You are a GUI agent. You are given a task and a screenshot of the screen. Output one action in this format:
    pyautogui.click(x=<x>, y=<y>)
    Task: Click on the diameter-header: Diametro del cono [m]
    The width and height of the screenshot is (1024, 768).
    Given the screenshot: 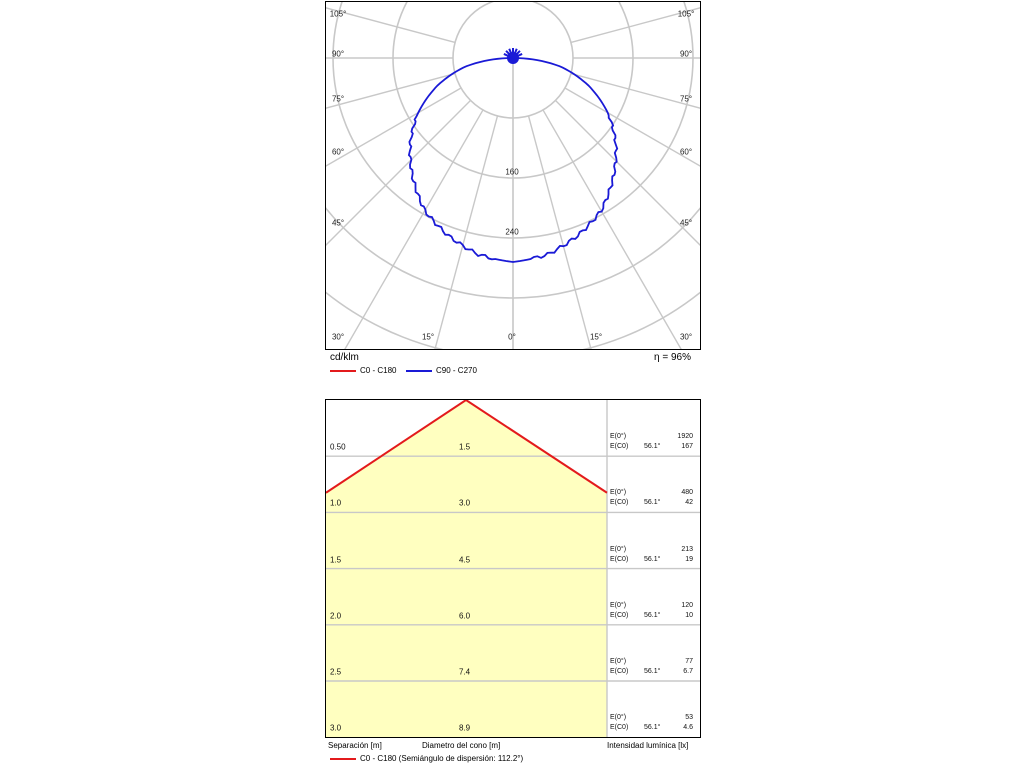 What is the action you would take?
    pyautogui.click(x=461, y=745)
    